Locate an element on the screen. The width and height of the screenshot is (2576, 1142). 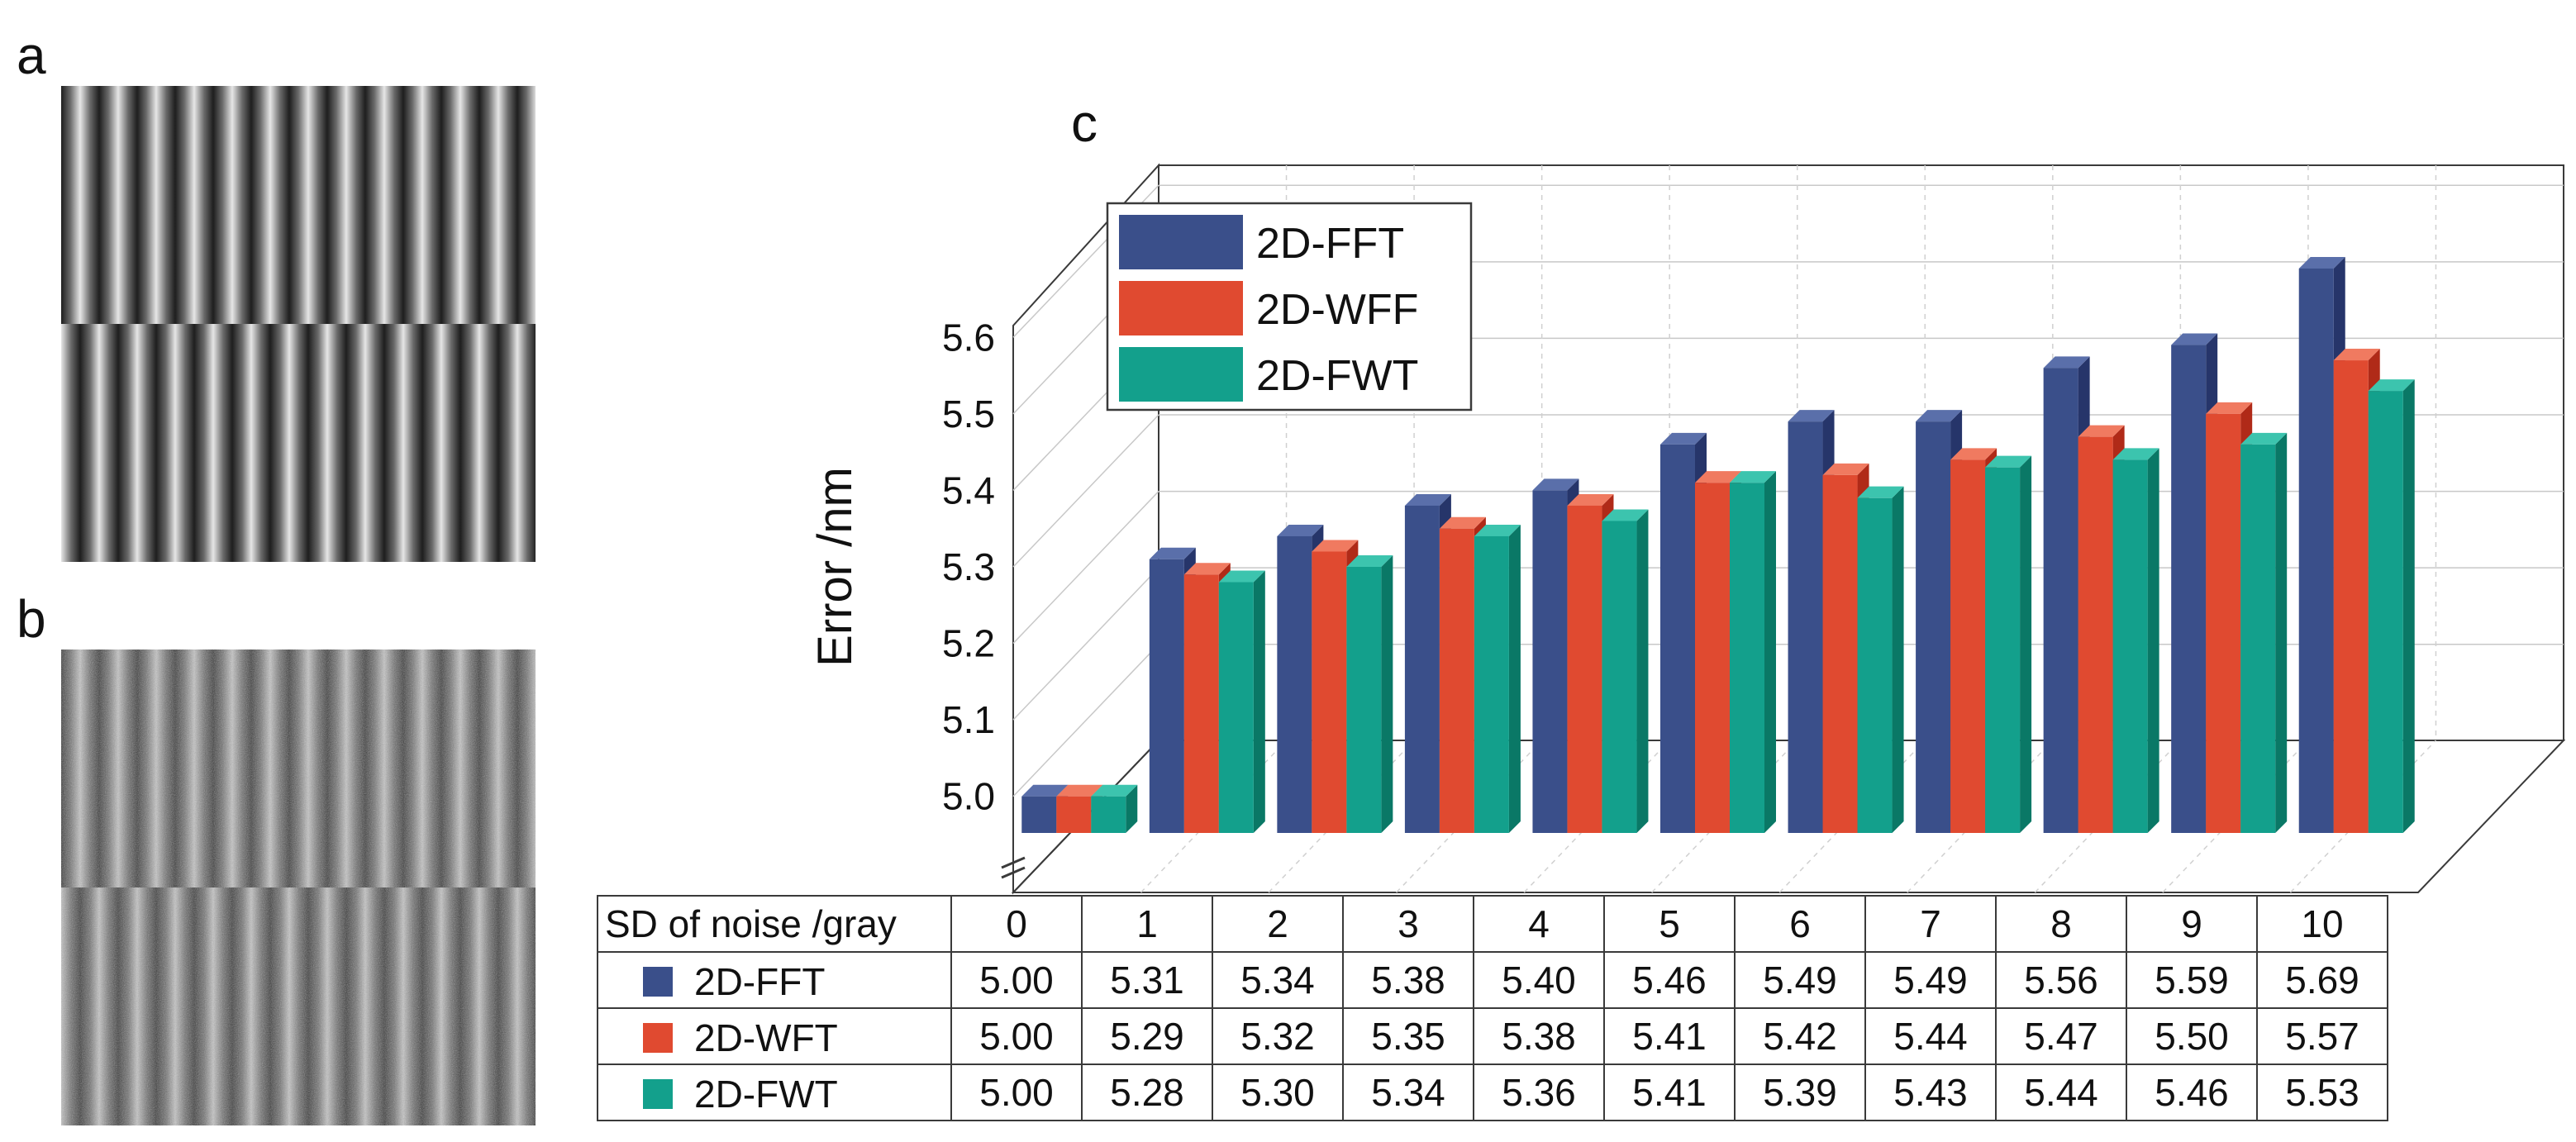
fringe-image-a is located at coordinates (299, 324).